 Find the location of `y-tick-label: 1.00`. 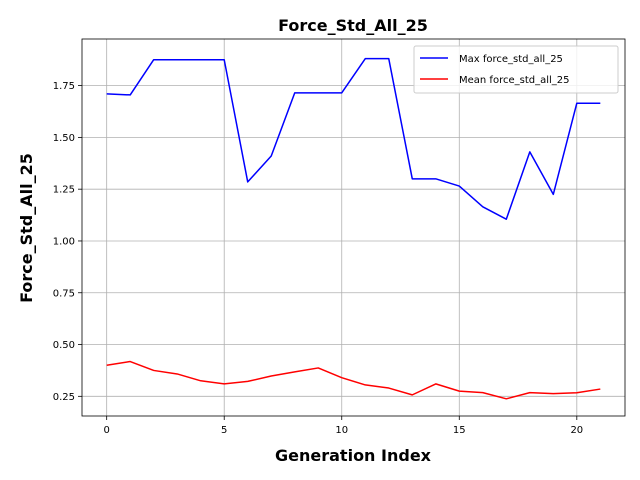

y-tick-label: 1.00 is located at coordinates (64, 241).